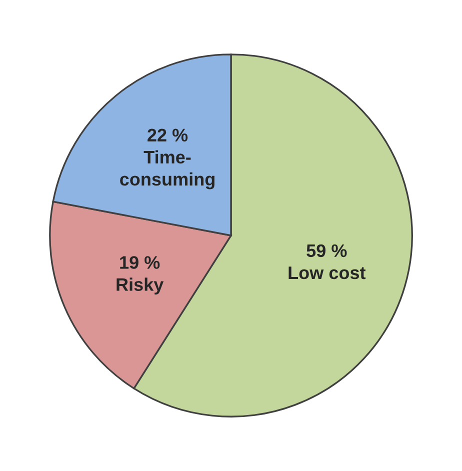  Describe the element at coordinates (326, 251) in the screenshot. I see `data-label: 59 %` at that location.